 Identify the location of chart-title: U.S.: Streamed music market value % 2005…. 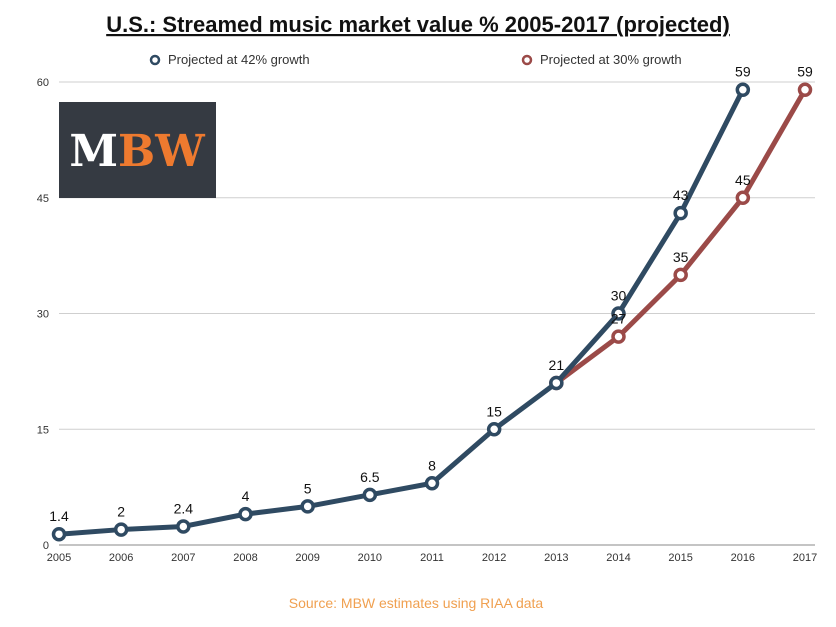
(418, 24).